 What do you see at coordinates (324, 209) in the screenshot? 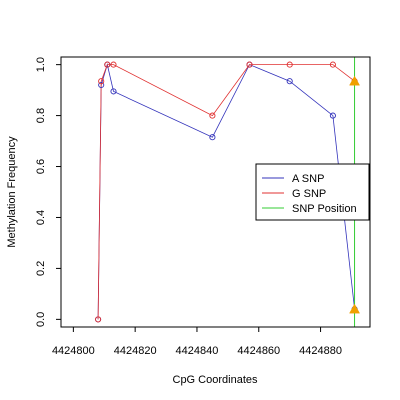
I see `legend-label: SNP Position` at bounding box center [324, 209].